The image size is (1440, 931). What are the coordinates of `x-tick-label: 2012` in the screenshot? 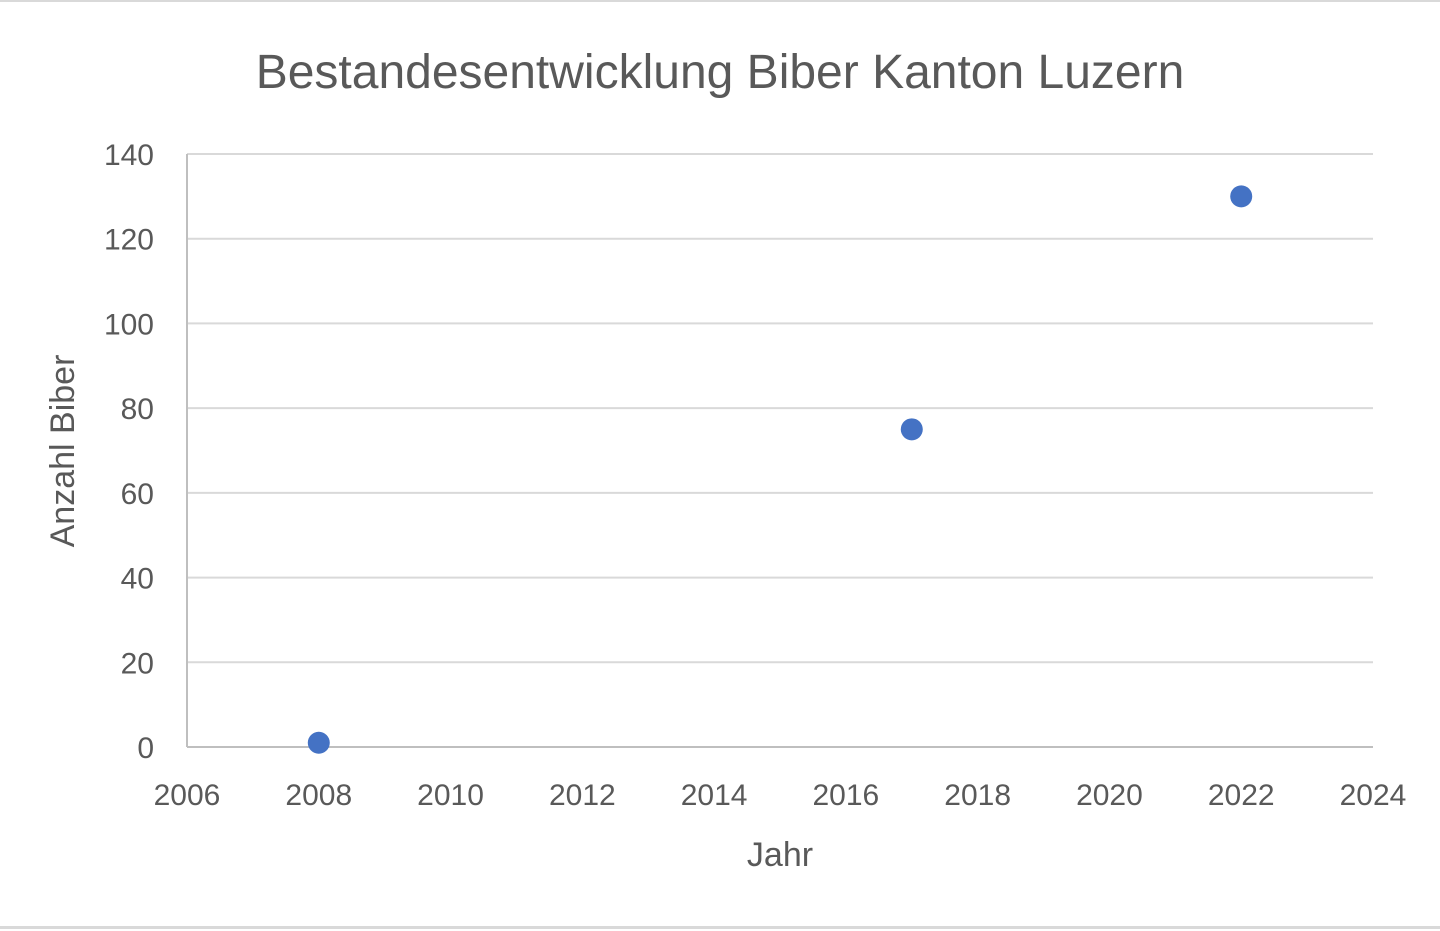 It's located at (582, 795).